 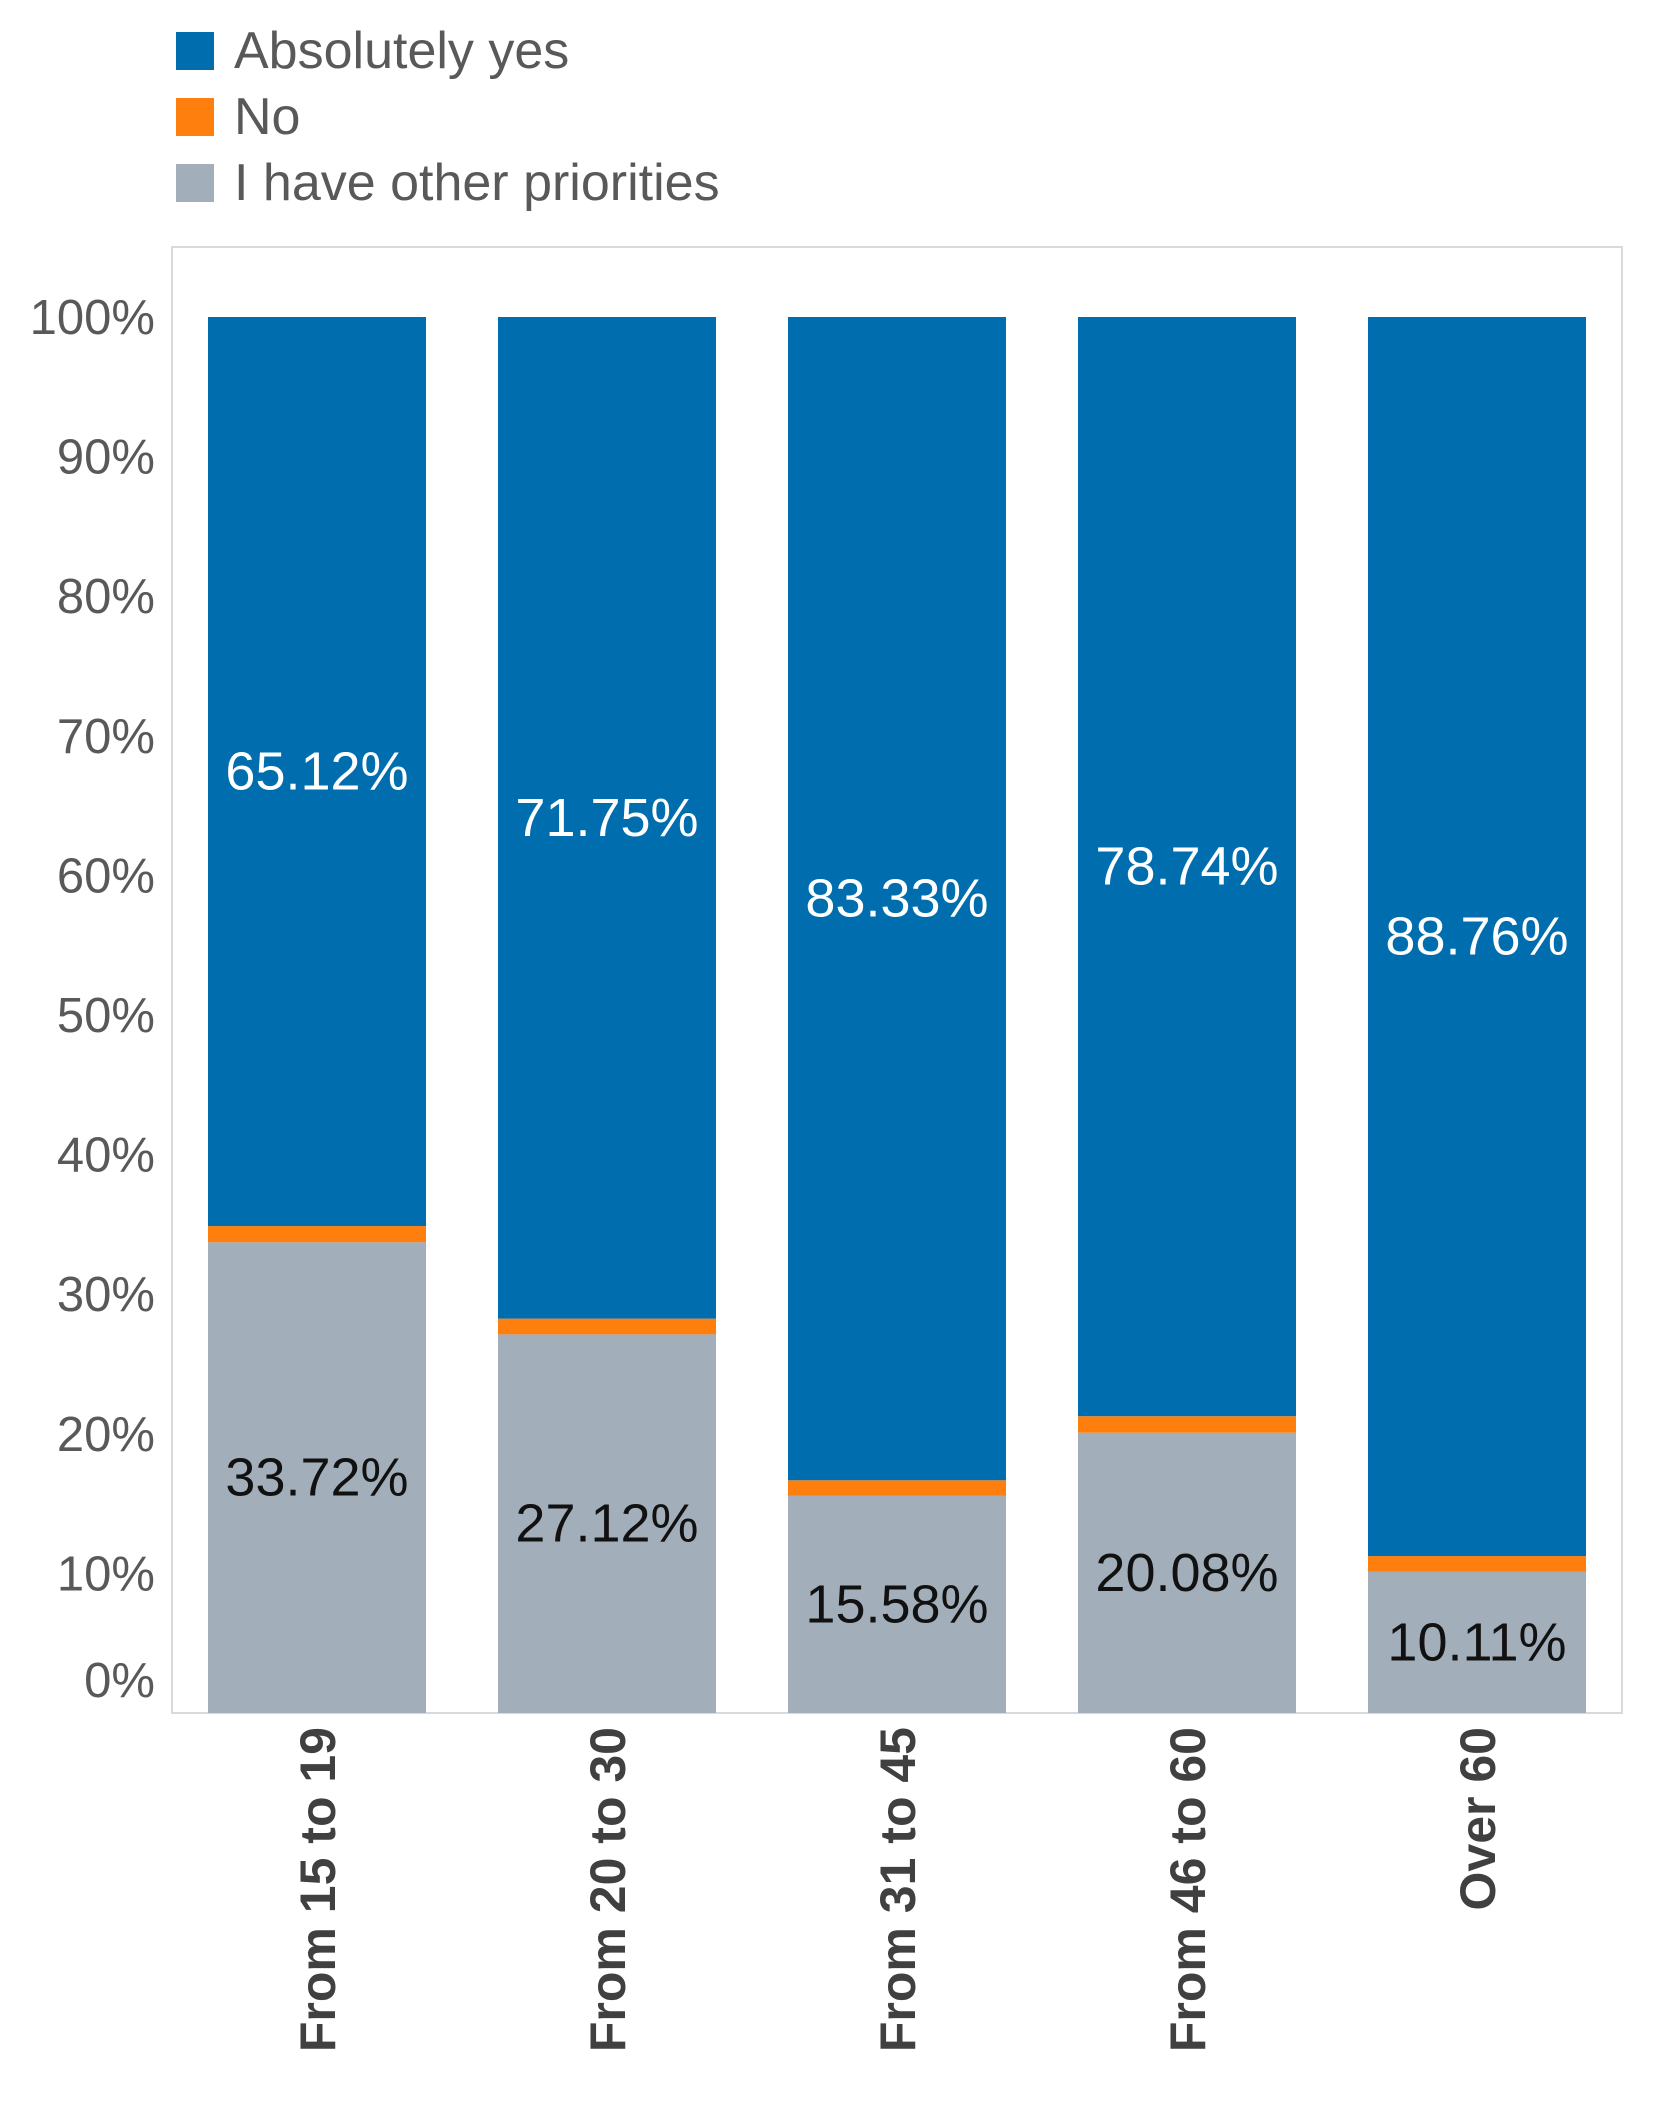 I want to click on legend-label: Absolutely yes, so click(x=402, y=51).